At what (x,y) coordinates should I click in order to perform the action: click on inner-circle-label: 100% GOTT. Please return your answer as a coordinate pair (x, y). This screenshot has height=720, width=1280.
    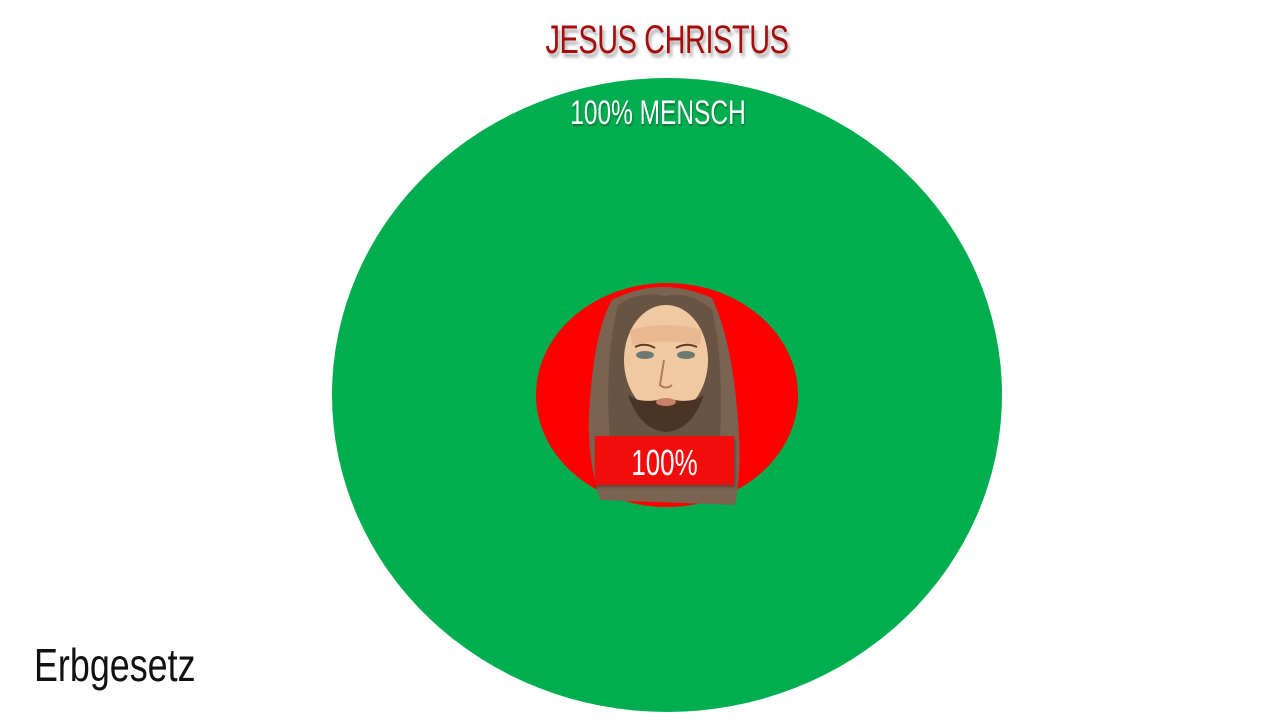
    Looking at the image, I should click on (665, 463).